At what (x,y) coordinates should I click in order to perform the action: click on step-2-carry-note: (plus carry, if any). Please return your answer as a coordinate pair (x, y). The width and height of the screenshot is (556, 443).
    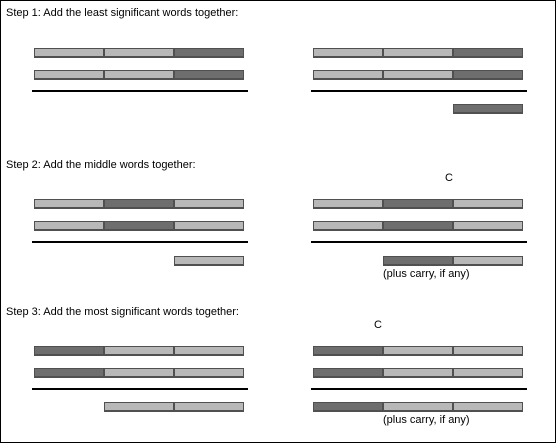
    Looking at the image, I should click on (426, 274).